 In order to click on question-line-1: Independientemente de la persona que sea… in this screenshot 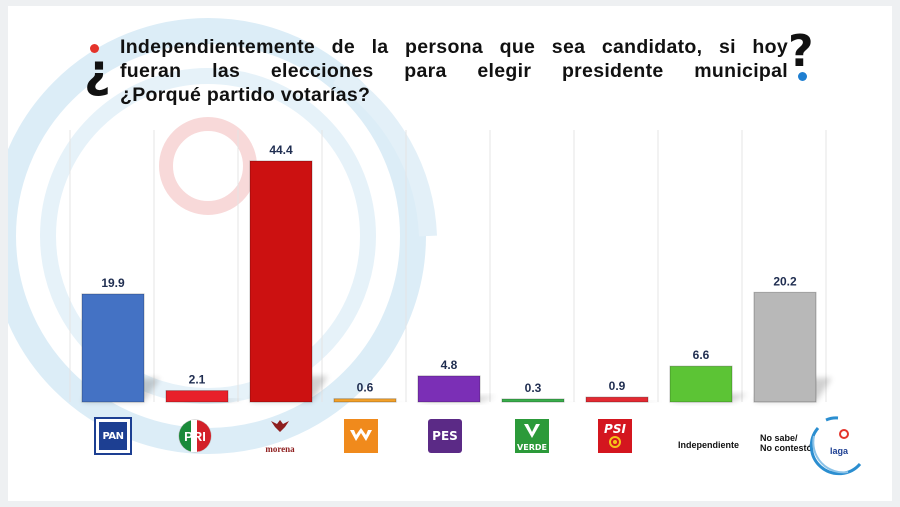, I will do `click(454, 47)`.